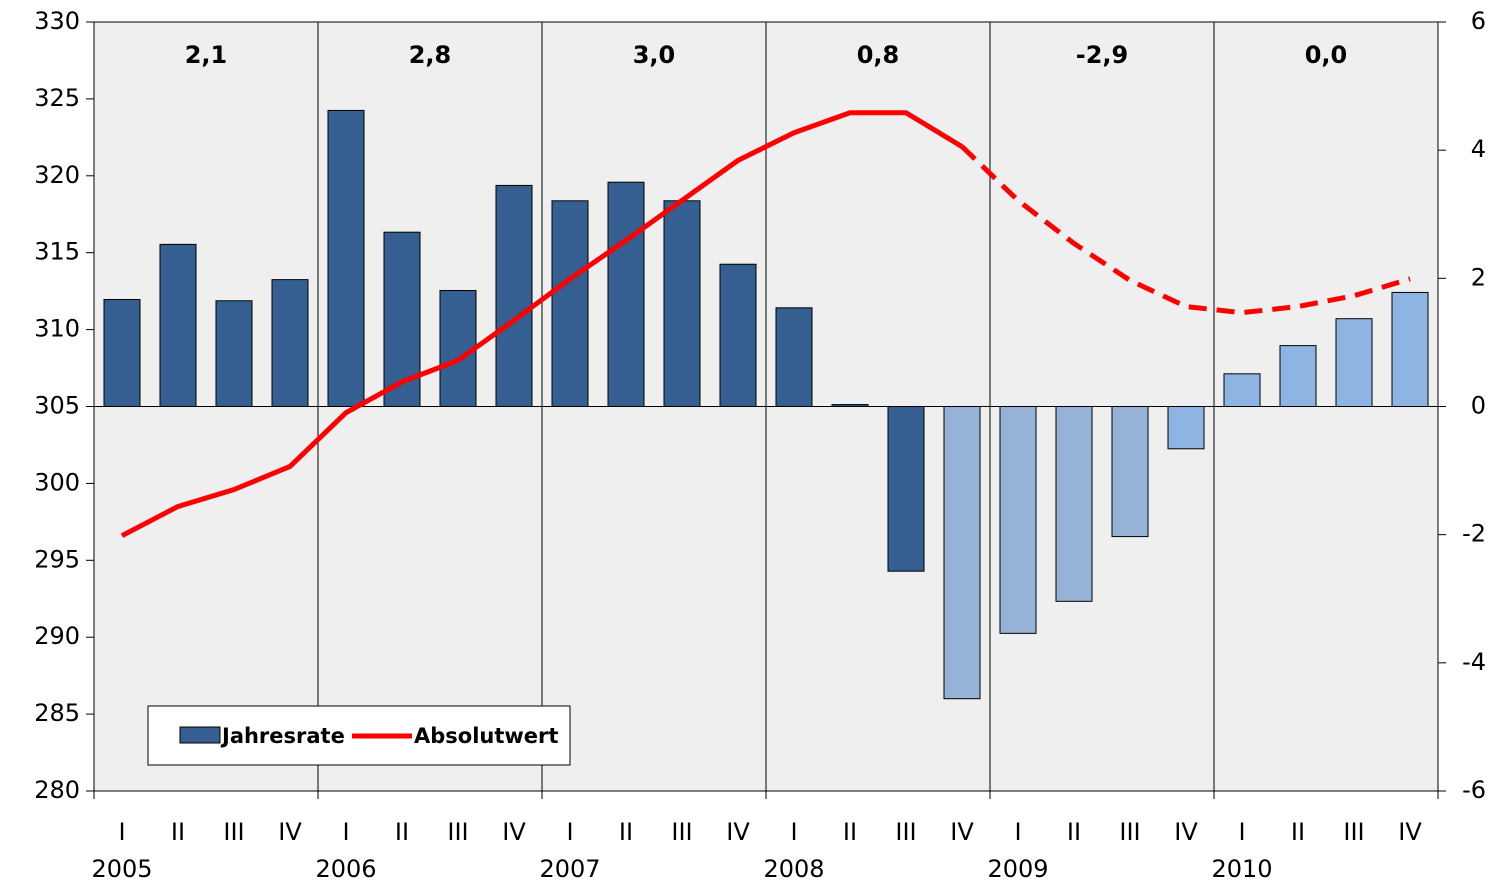 This screenshot has height=891, width=1506. What do you see at coordinates (206, 55) in the screenshot?
I see `annual-rate-label: 2,1` at bounding box center [206, 55].